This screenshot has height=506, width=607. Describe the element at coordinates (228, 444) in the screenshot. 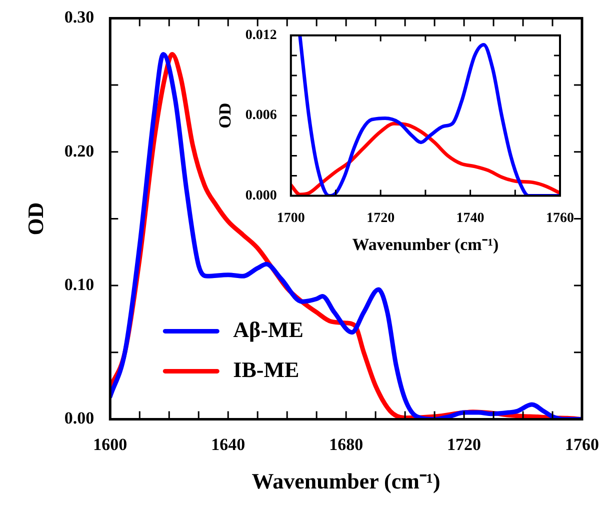

I see `x-tick-label: 1640` at that location.